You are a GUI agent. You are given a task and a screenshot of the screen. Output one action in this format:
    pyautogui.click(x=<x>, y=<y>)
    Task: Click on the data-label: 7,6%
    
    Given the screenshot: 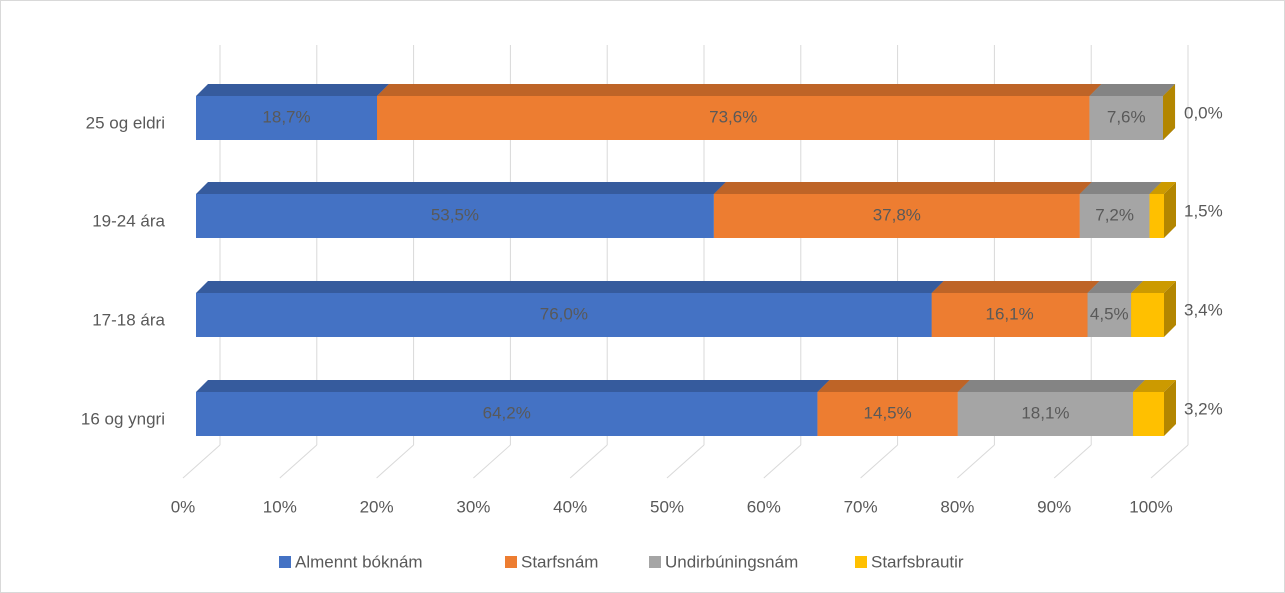 What is the action you would take?
    pyautogui.click(x=1126, y=116)
    